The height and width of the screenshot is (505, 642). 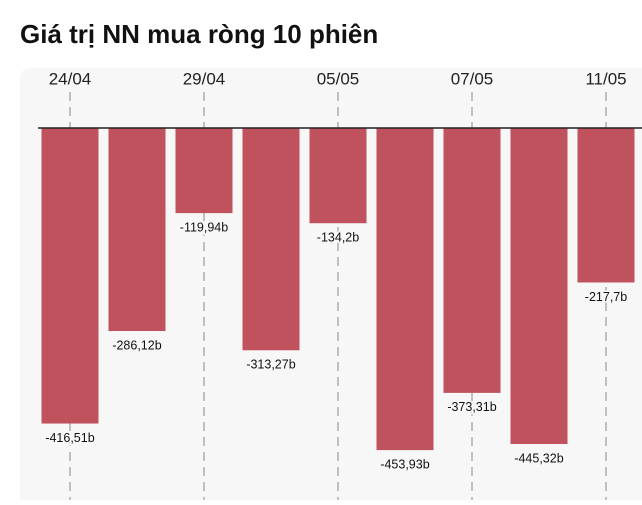 I want to click on x-tick-label: 24/04, so click(x=70, y=78).